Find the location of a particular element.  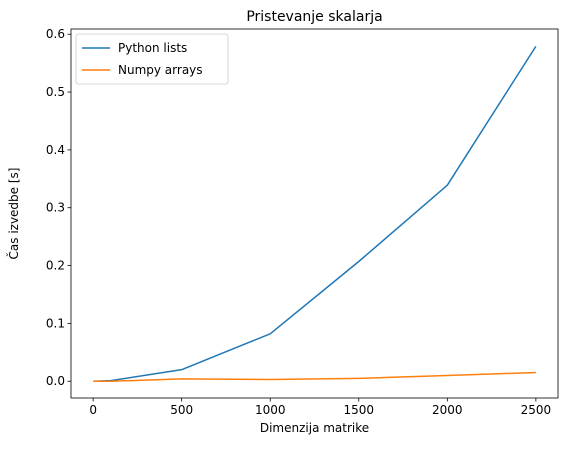

y-tick-label-2: 0.2 is located at coordinates (55, 266).